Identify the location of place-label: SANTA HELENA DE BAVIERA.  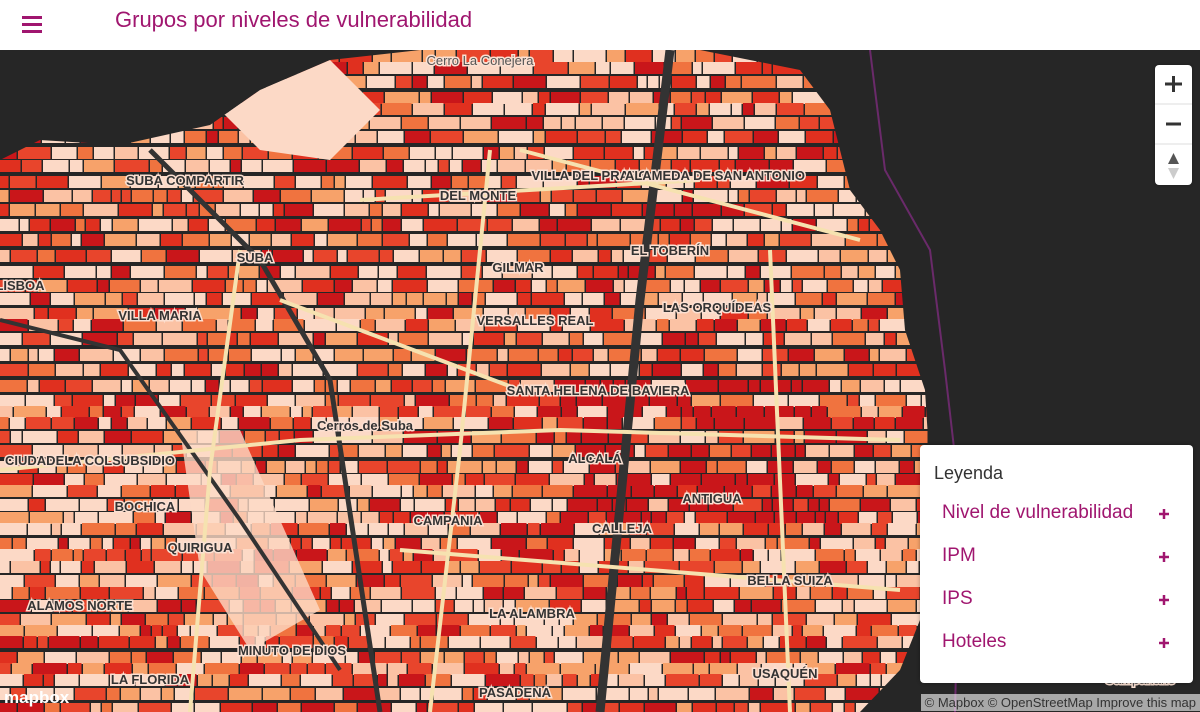
(598, 390).